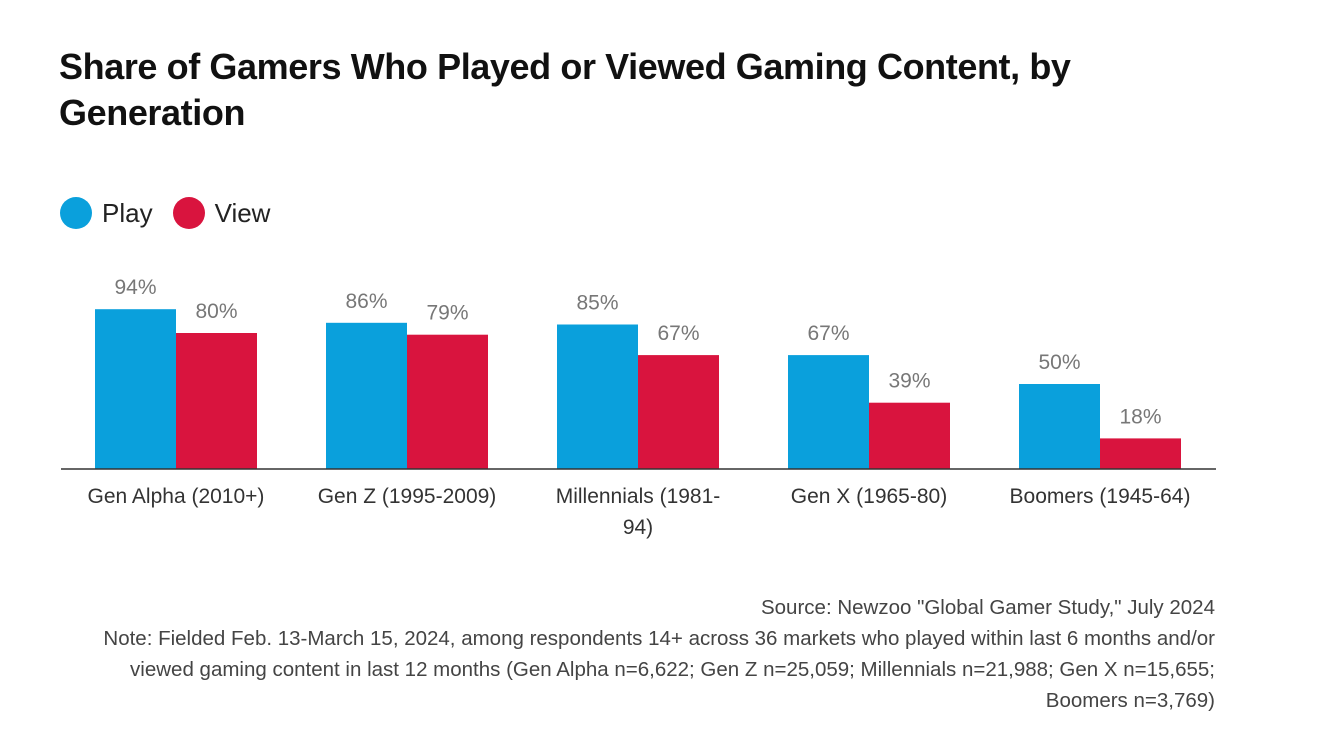 This screenshot has height=756, width=1332. I want to click on value-label-view-4: 18%, so click(1140, 416).